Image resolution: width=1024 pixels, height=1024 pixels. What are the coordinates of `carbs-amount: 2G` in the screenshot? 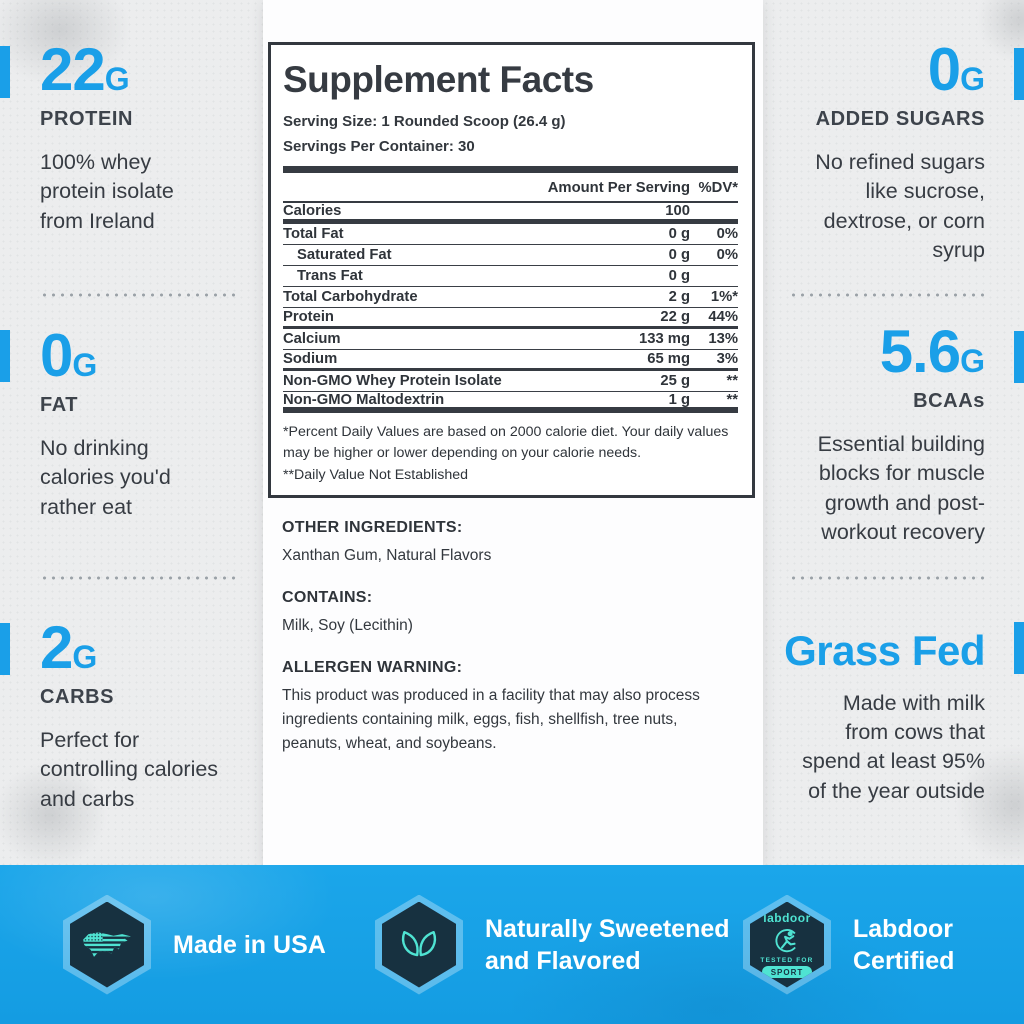 It's located at (145, 648).